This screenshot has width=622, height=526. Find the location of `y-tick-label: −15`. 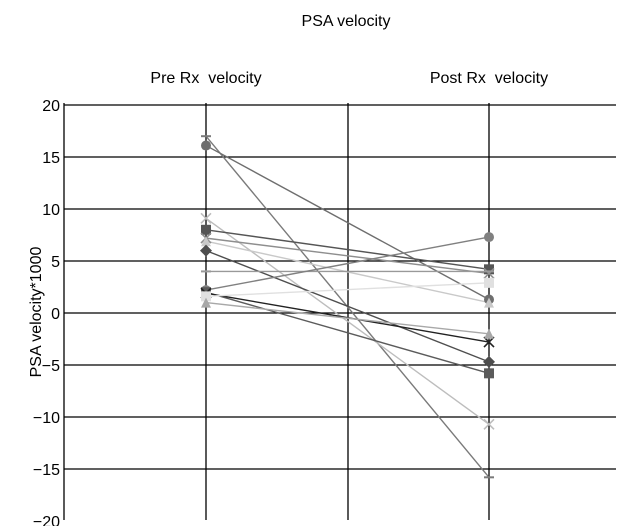

y-tick-label: −15 is located at coordinates (46, 470).